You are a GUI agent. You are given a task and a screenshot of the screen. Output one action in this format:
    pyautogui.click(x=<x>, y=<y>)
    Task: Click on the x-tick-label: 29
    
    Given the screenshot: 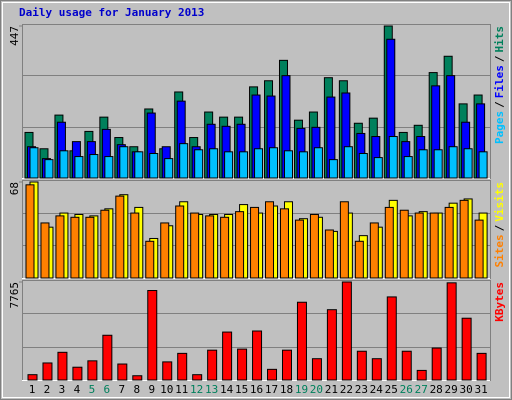 What is the action you would take?
    pyautogui.click(x=451, y=389)
    